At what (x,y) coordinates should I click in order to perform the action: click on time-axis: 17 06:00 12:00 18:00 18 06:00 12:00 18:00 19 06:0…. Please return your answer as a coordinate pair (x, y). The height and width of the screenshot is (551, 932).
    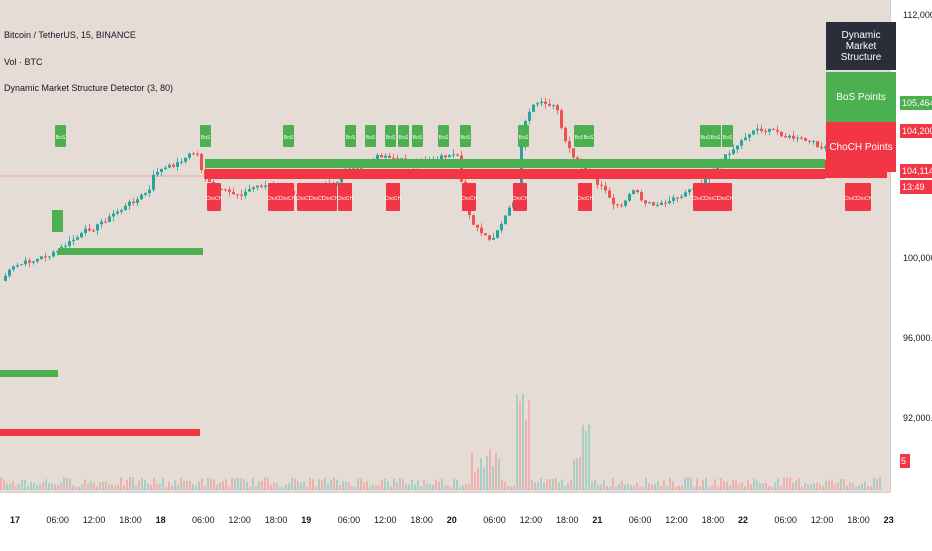
    Looking at the image, I should click on (447, 521).